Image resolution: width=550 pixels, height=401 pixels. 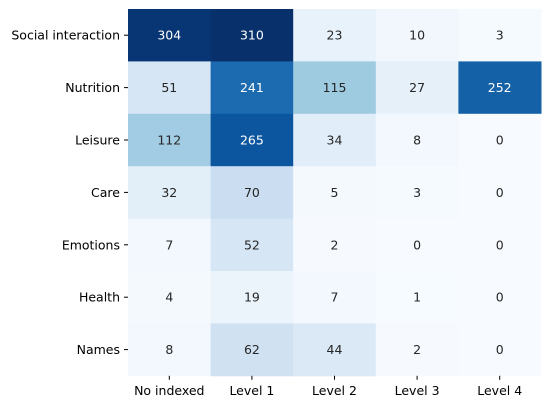 I want to click on cell-value-care-level-2: 5, so click(x=335, y=192).